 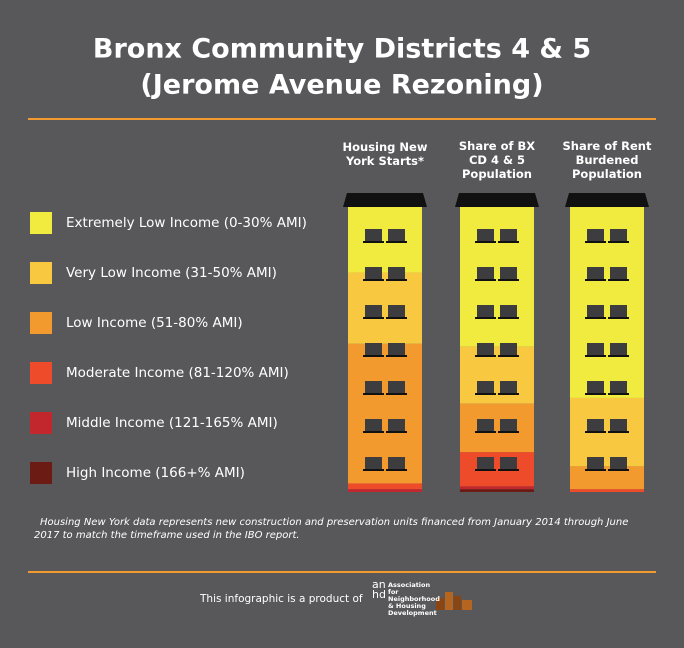 What do you see at coordinates (172, 423) in the screenshot?
I see `legend-label: Middle Income (121-165% AMI)` at bounding box center [172, 423].